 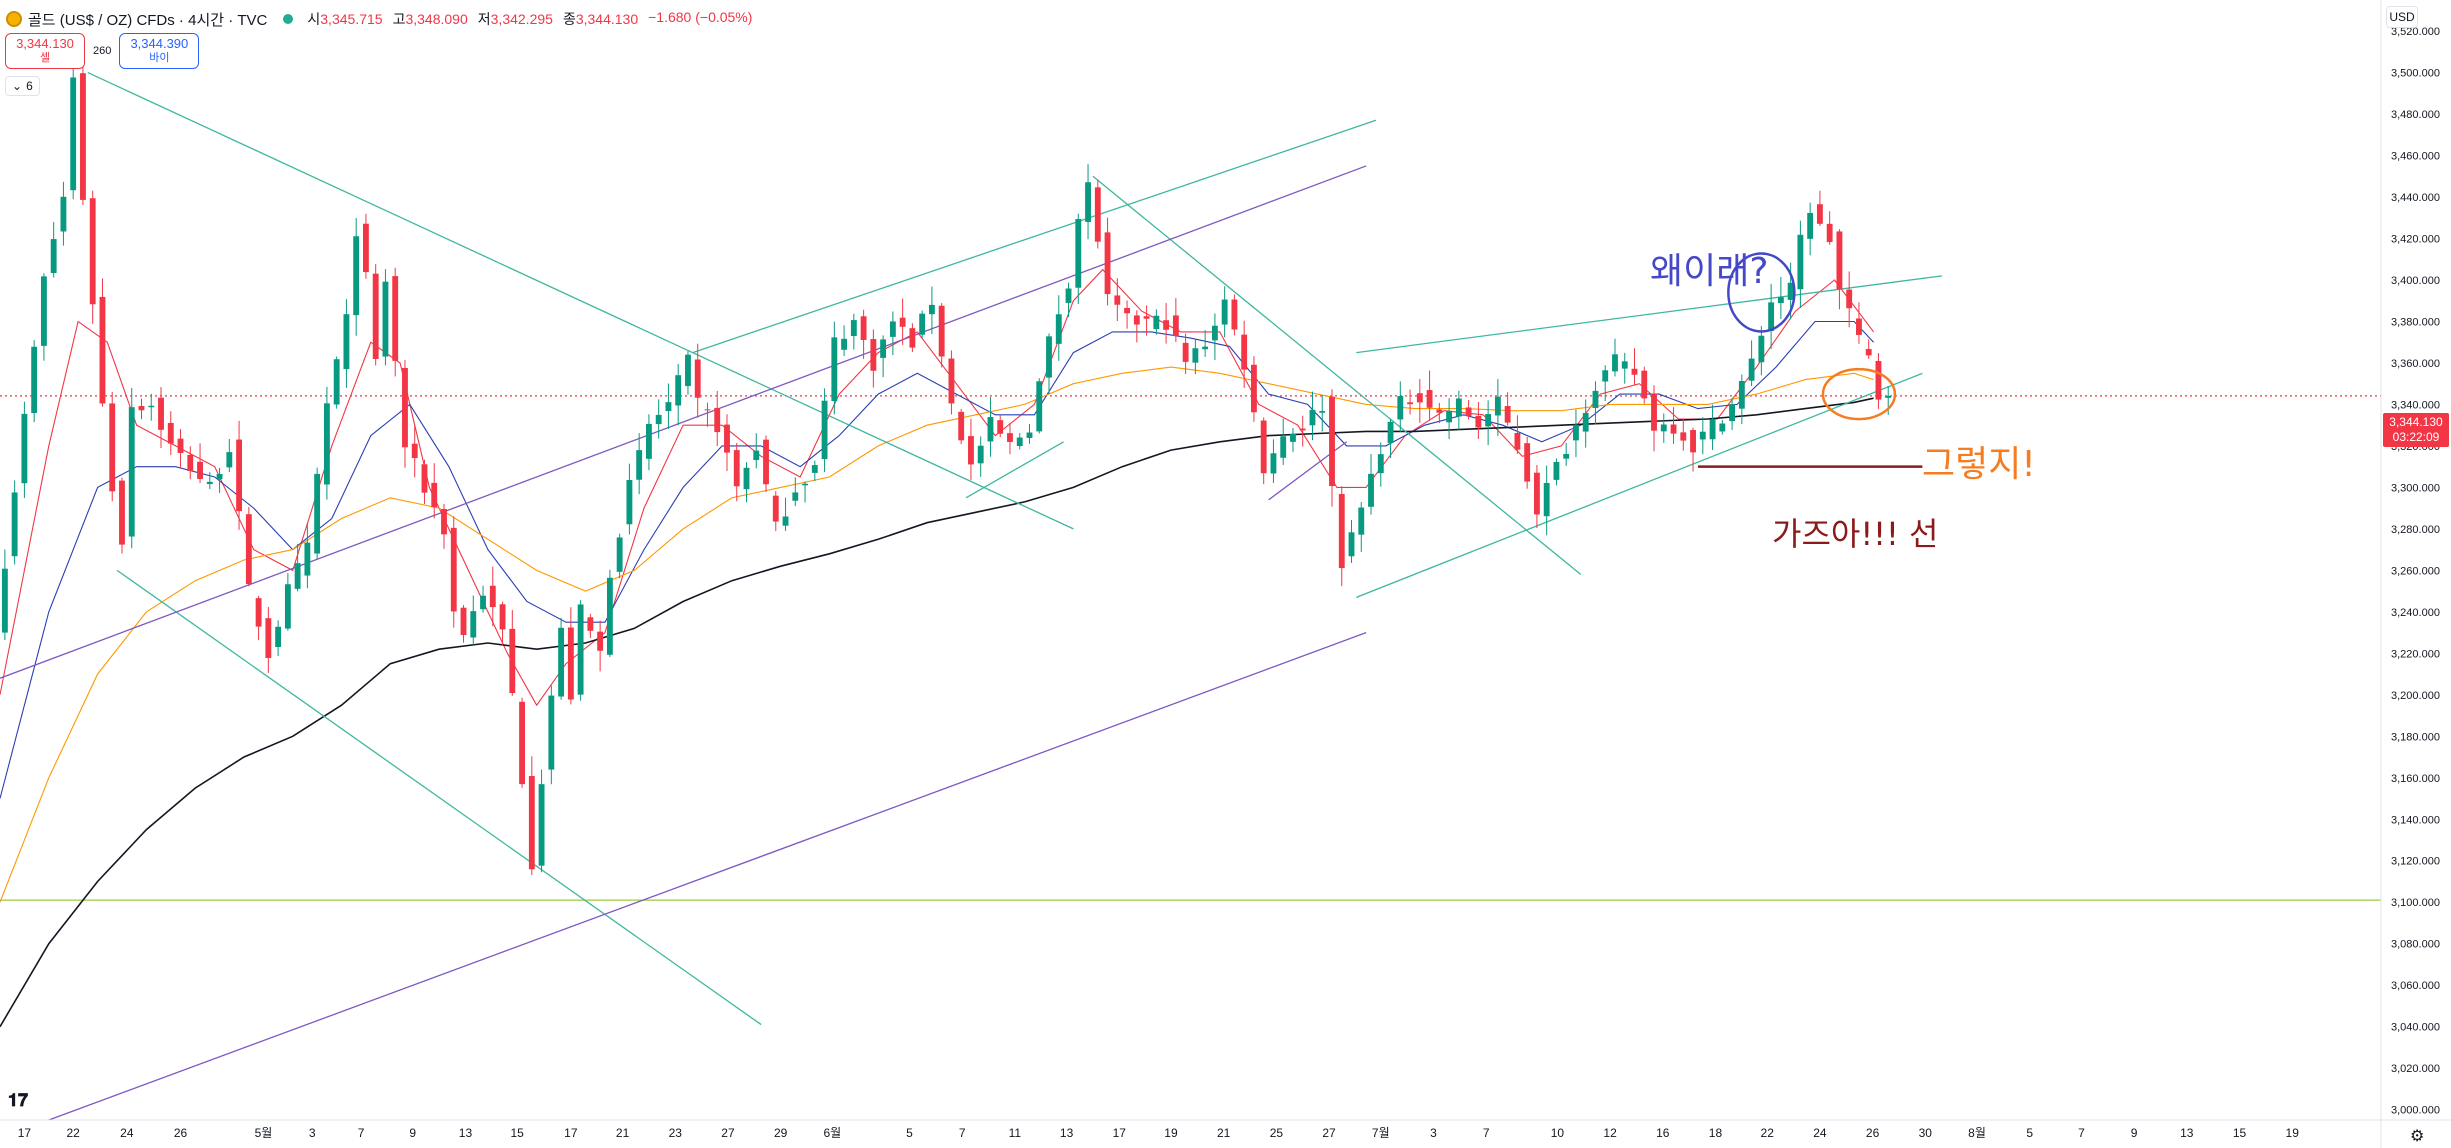 I want to click on currency-button: USD, so click(x=2402, y=17).